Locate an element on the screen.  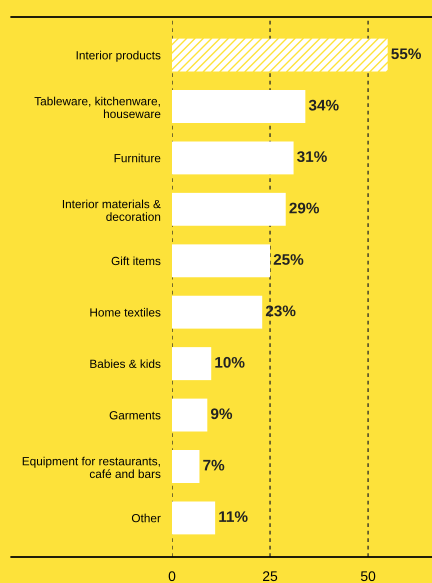
x-tick-label: 25 is located at coordinates (270, 576).